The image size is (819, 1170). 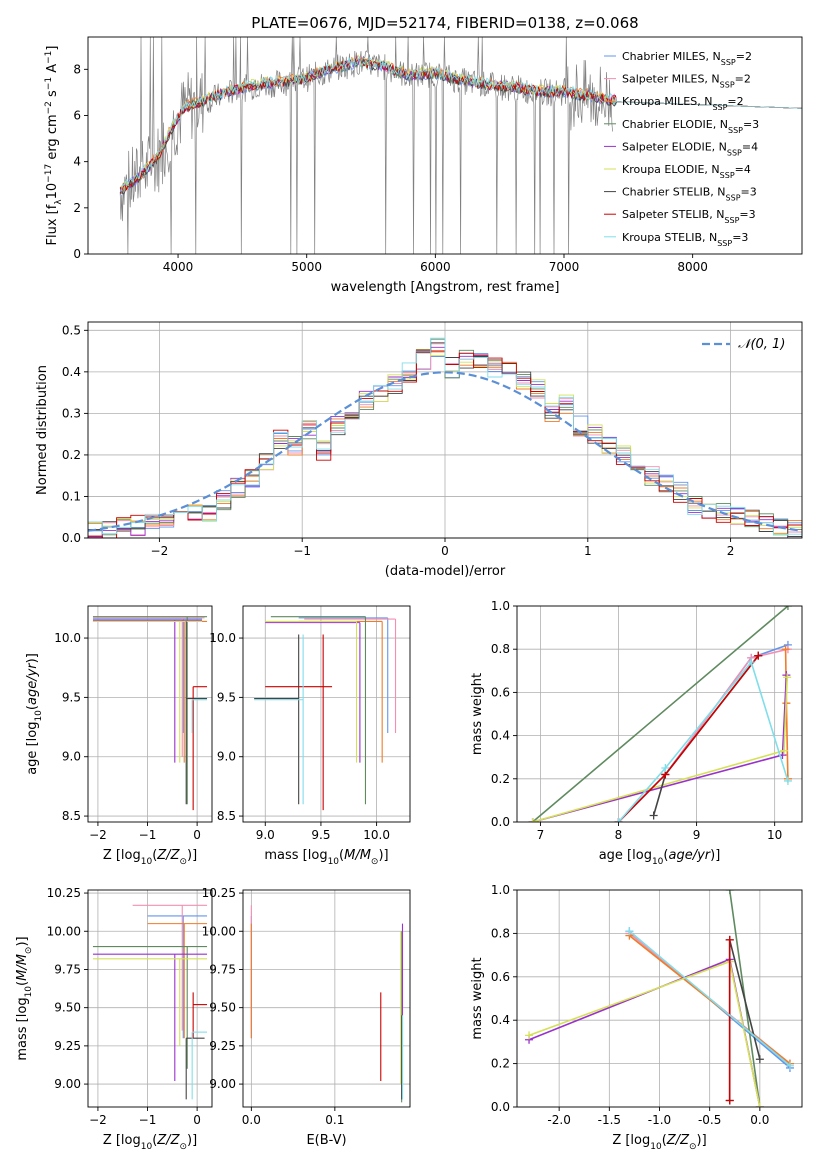 What do you see at coordinates (619, 835) in the screenshot?
I see `x-tick-label: 8` at bounding box center [619, 835].